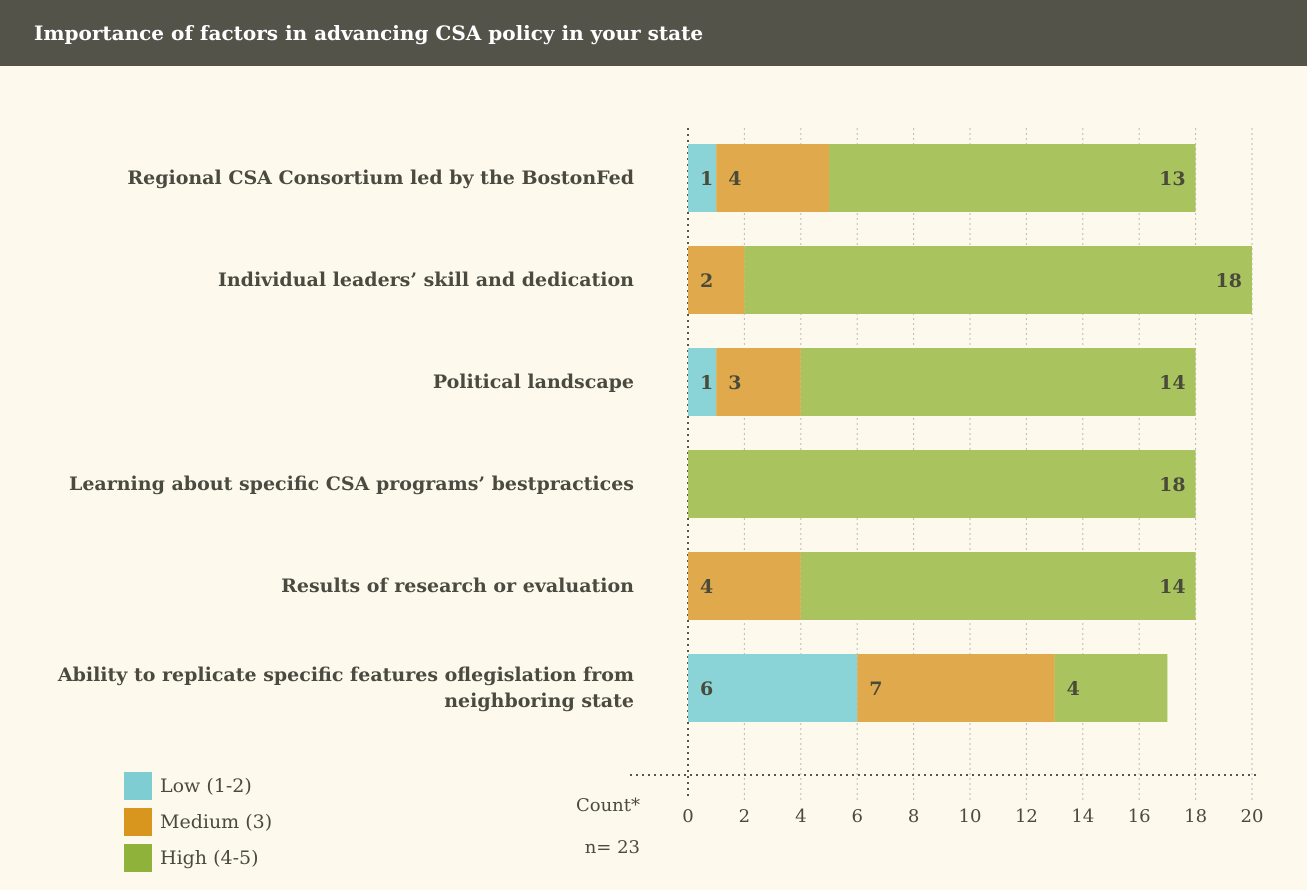 The height and width of the screenshot is (890, 1307). I want to click on data-label: 7, so click(875, 689).